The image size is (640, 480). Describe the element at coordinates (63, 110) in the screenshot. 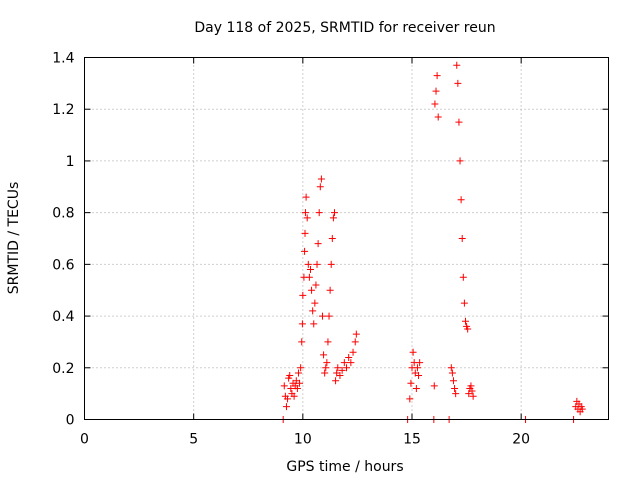

I see `y-tick-label: 1.2` at that location.